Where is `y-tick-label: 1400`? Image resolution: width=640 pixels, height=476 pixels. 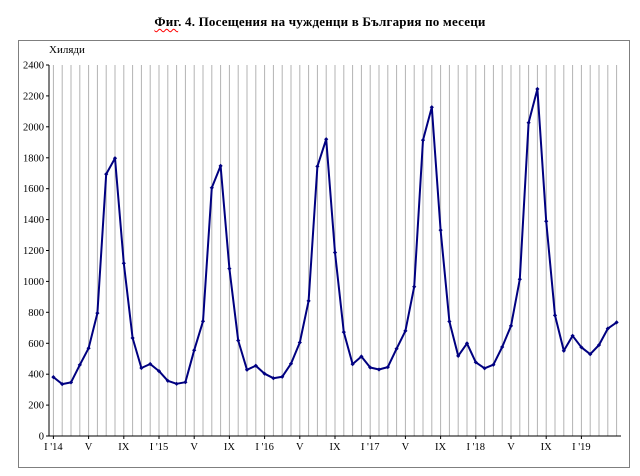 y-tick-label: 1400 is located at coordinates (33, 220).